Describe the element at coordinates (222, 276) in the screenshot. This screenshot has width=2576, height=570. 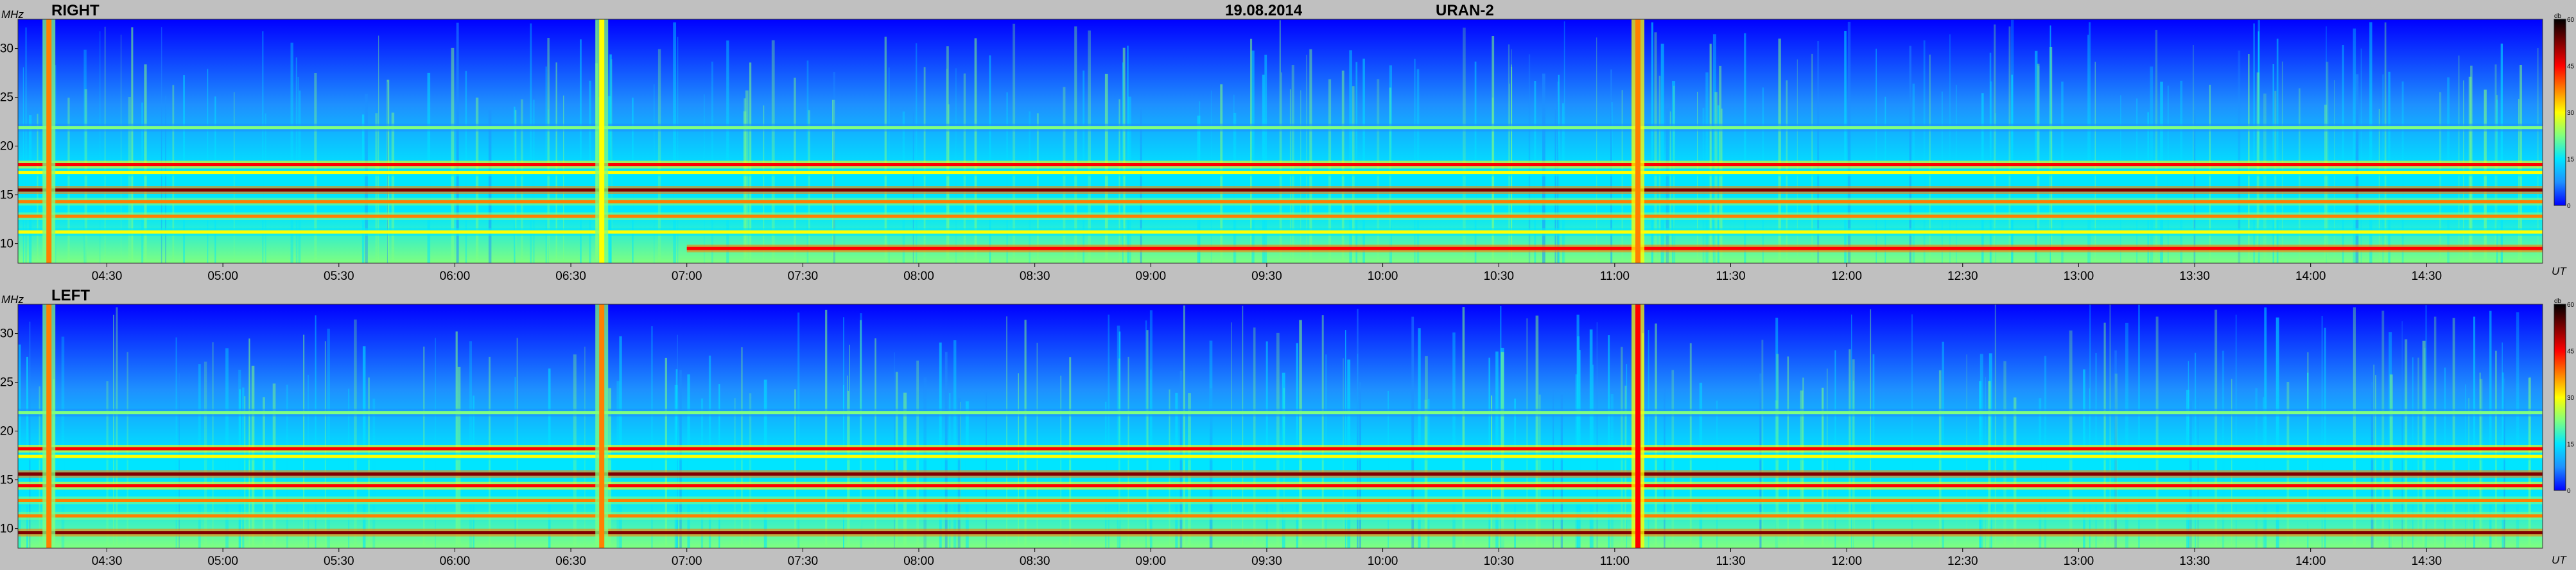
I see `x-tick-label: 05:00` at that location.